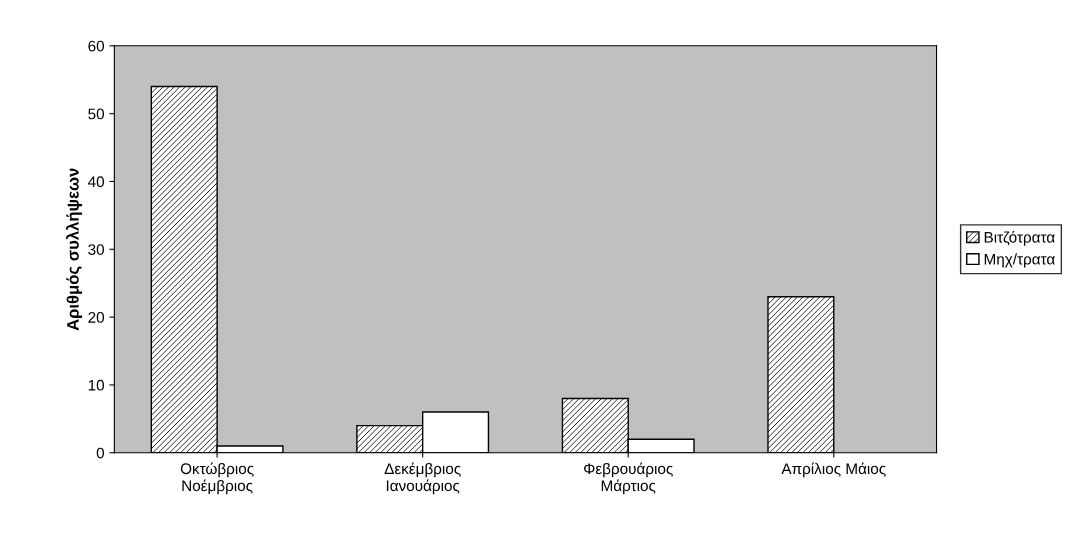  What do you see at coordinates (833, 470) in the screenshot?
I see `x-tick-label: Απρίλιος Μάιος` at bounding box center [833, 470].